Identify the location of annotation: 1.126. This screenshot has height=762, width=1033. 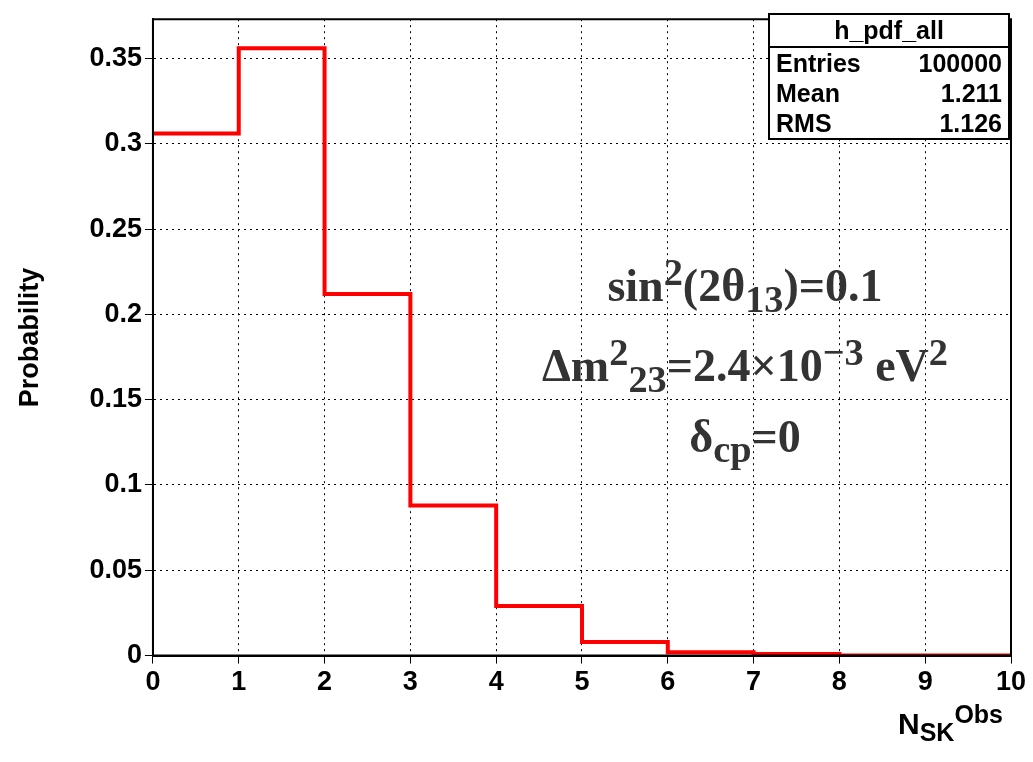
(970, 123).